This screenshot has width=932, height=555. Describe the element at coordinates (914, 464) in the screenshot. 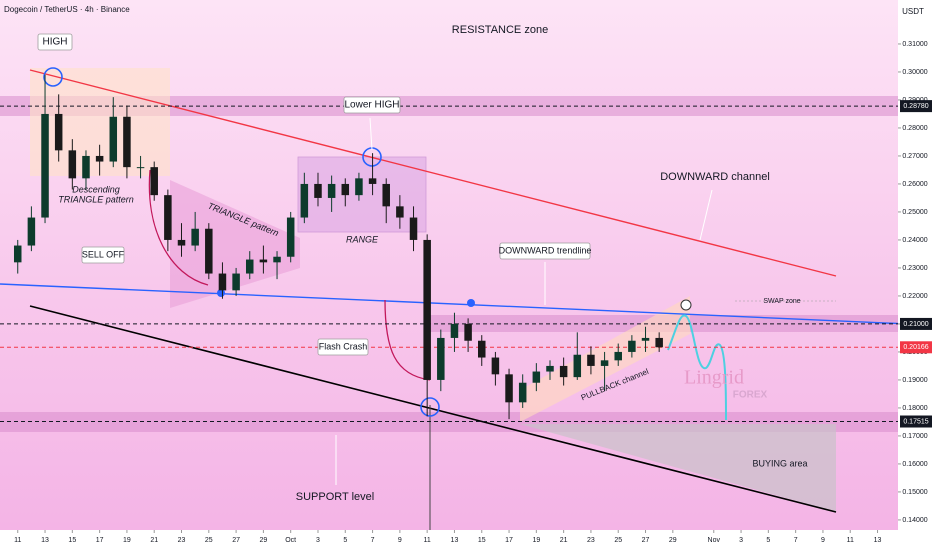

I see `y-tick-label: 0.16000` at that location.